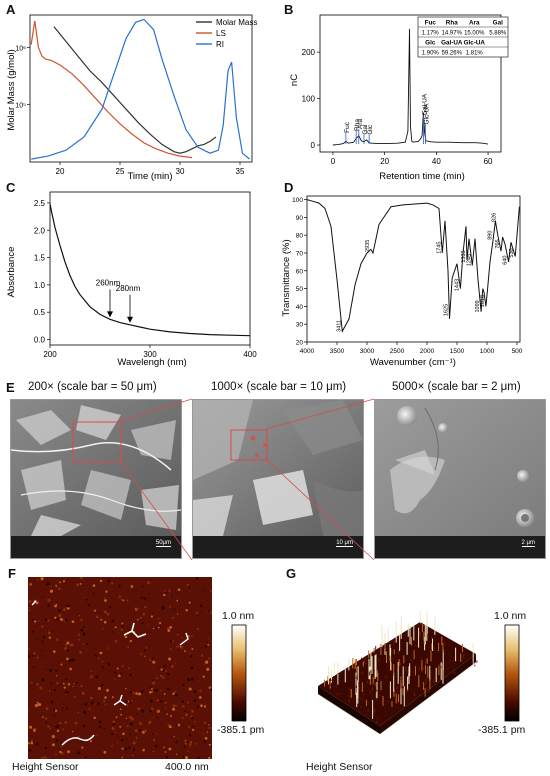 The height and width of the screenshot is (776, 550). Describe the element at coordinates (506, 260) in the screenshot. I see `chart-d-peak-label-12: 640` at that location.